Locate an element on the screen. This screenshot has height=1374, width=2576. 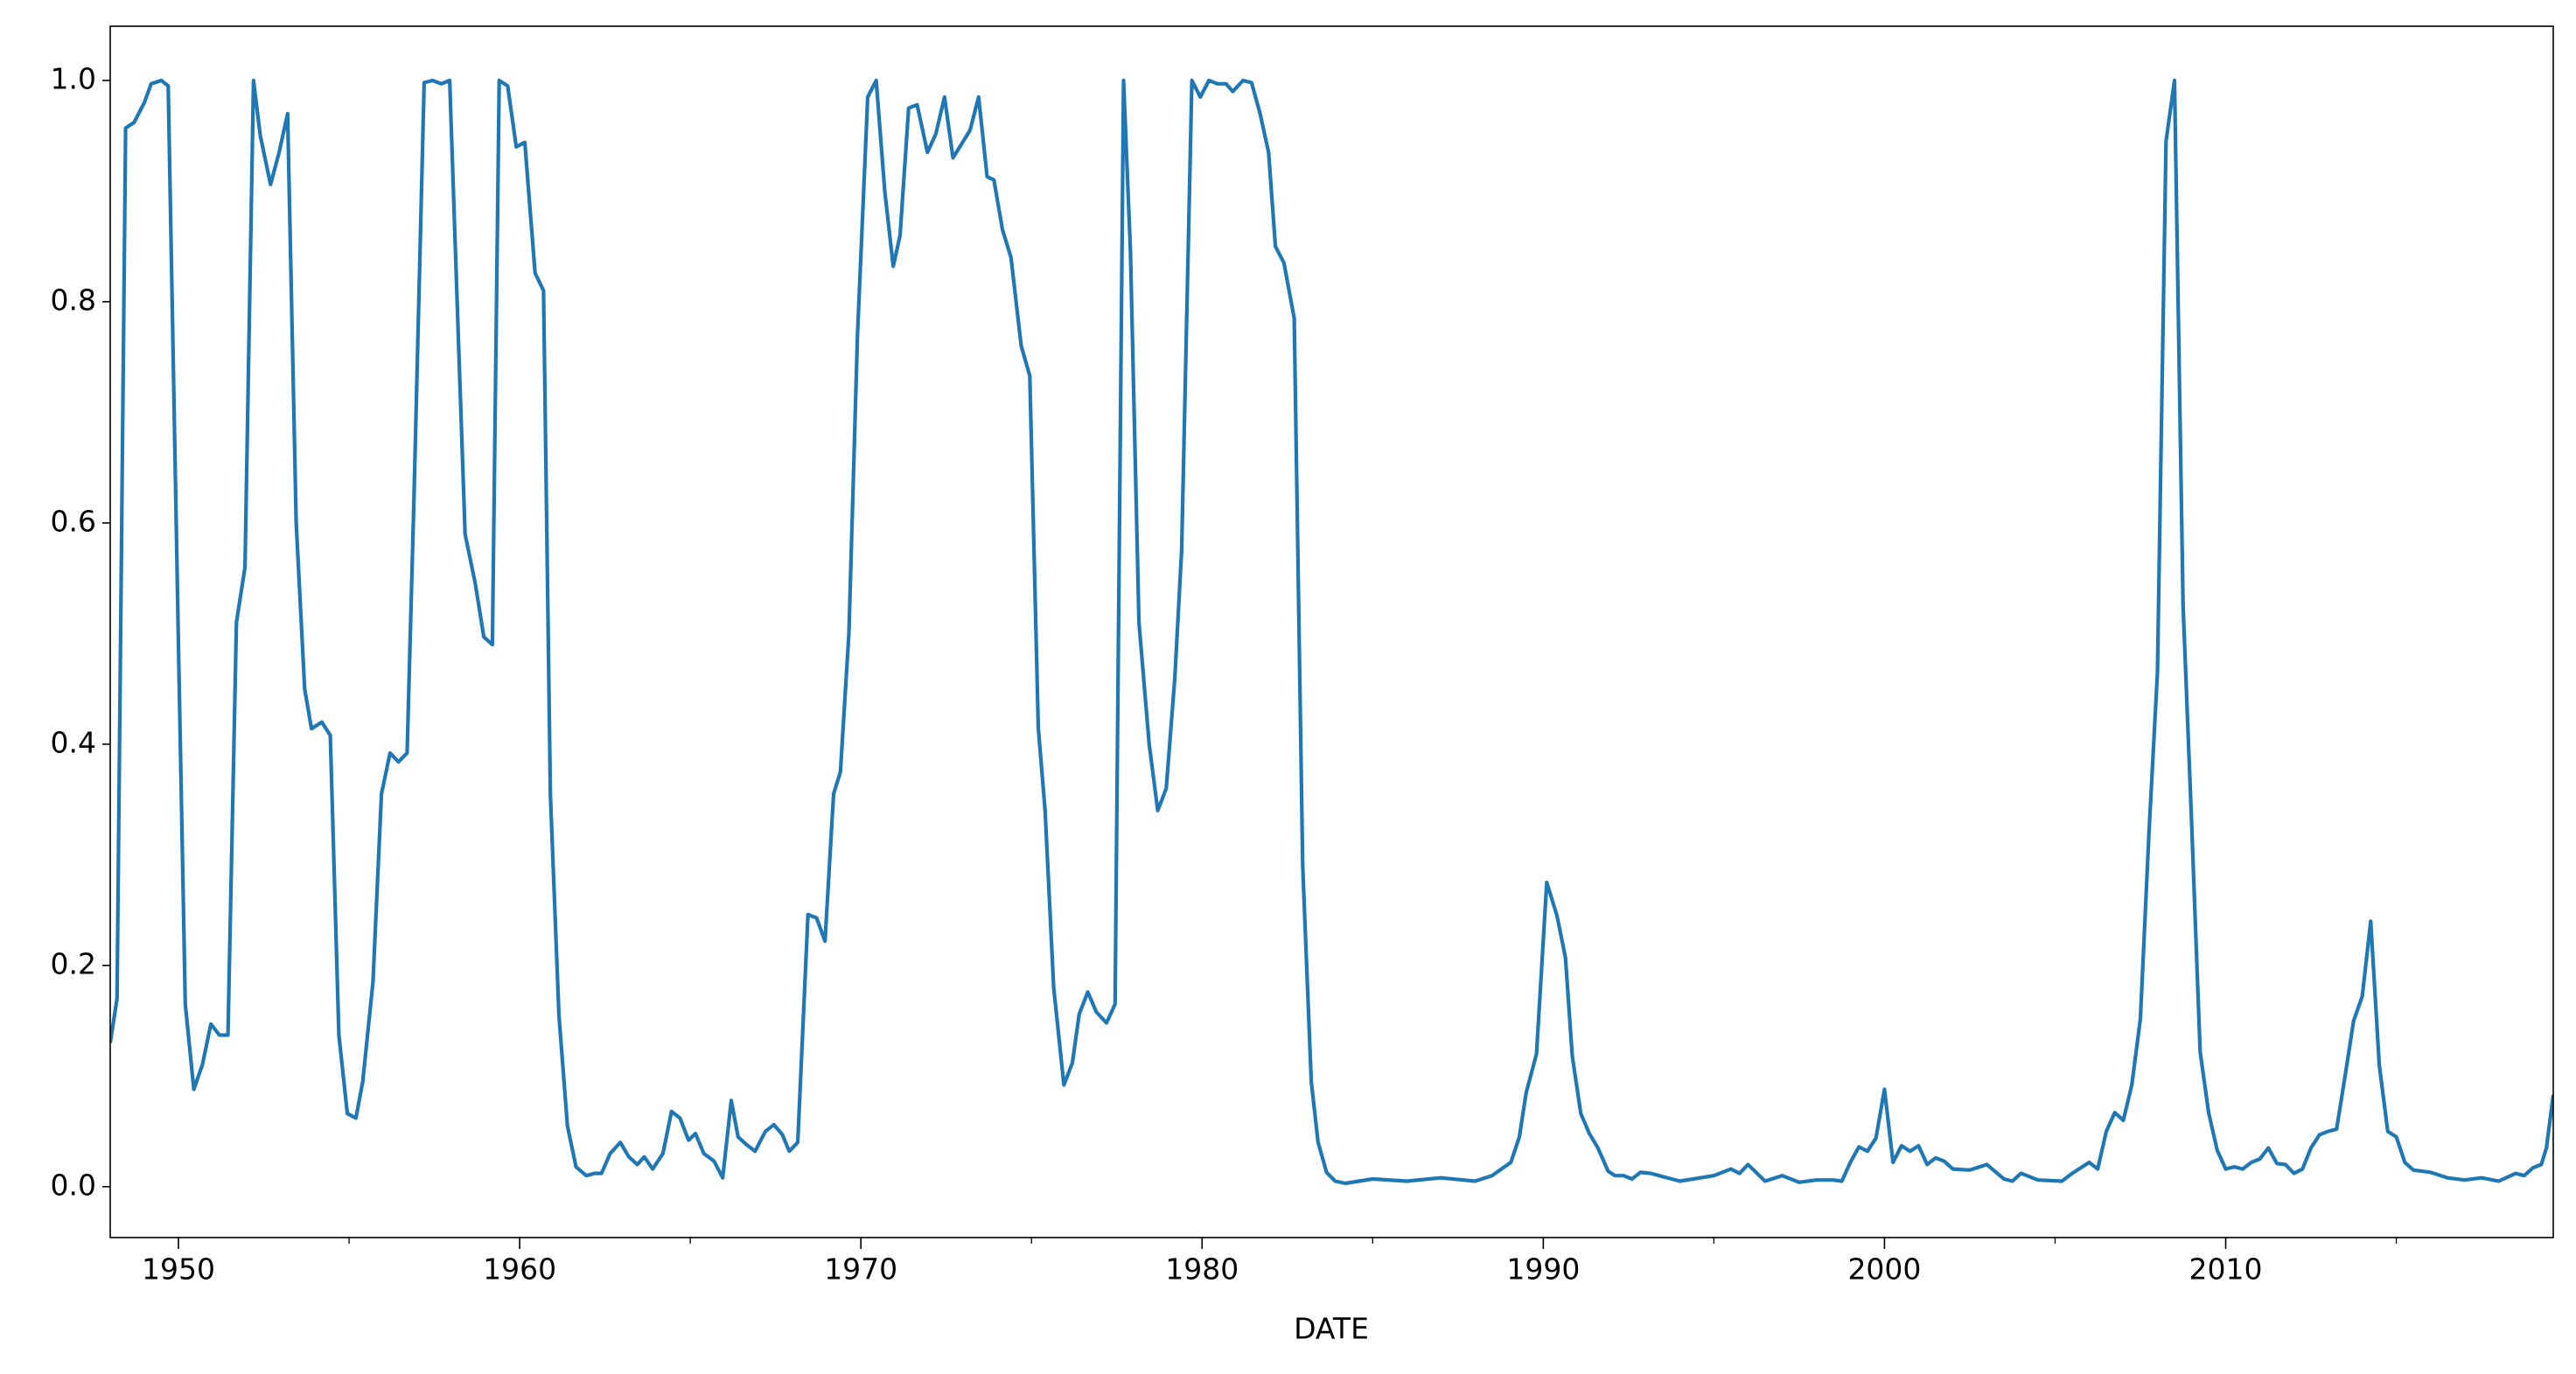
x-tick-label: 1980 is located at coordinates (1202, 1270).